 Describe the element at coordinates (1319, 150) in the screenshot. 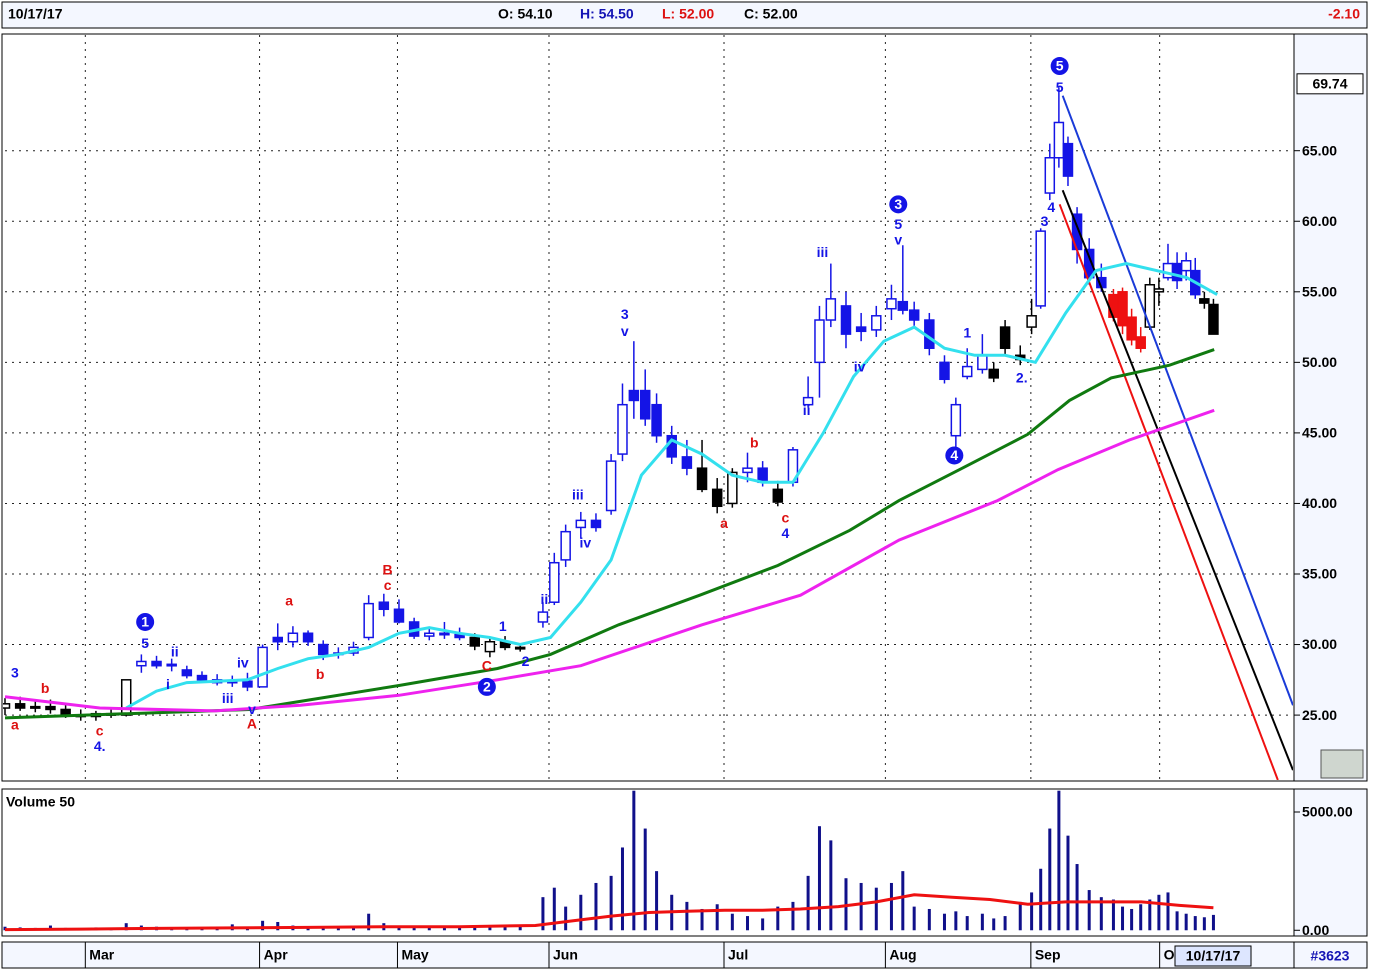

I see `y-tick-label: 65.00` at that location.